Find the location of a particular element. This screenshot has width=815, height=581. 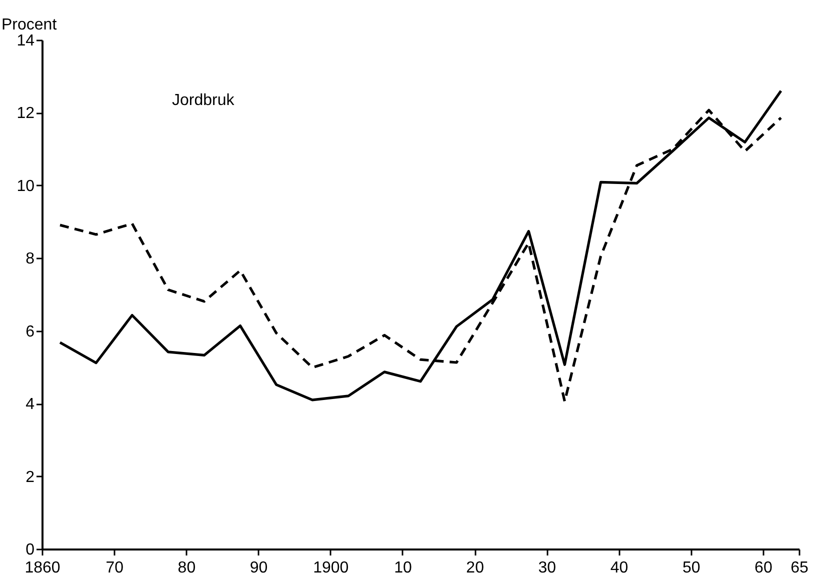

annotation: Jordbruk is located at coordinates (204, 100).